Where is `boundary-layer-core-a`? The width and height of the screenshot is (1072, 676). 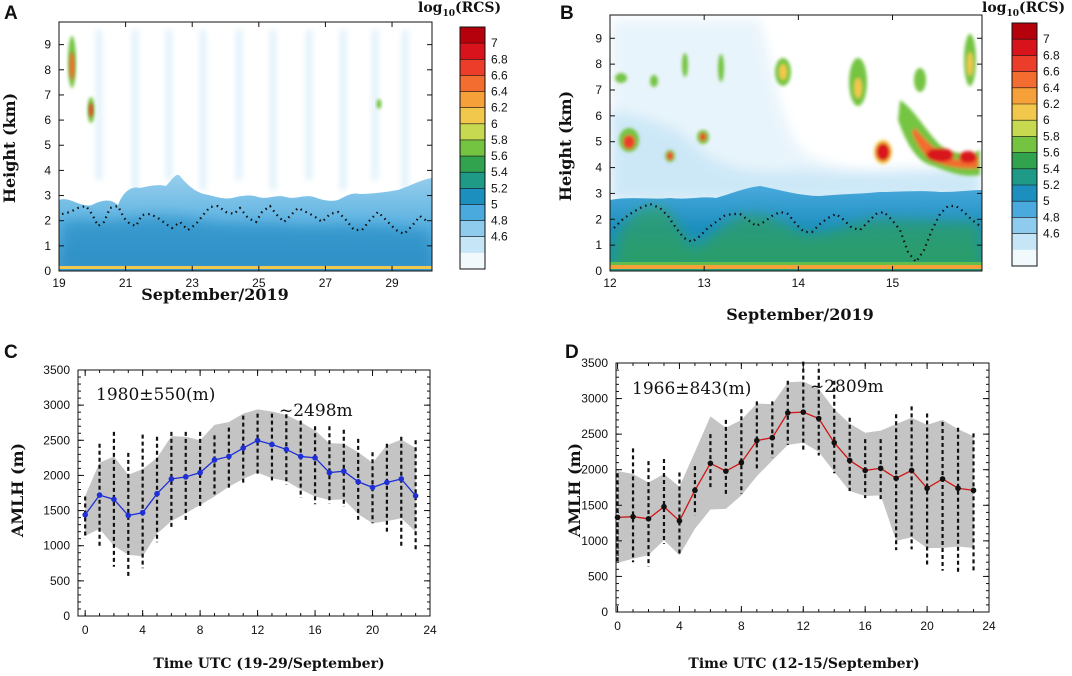
boundary-layer-core-a is located at coordinates (246, 242).